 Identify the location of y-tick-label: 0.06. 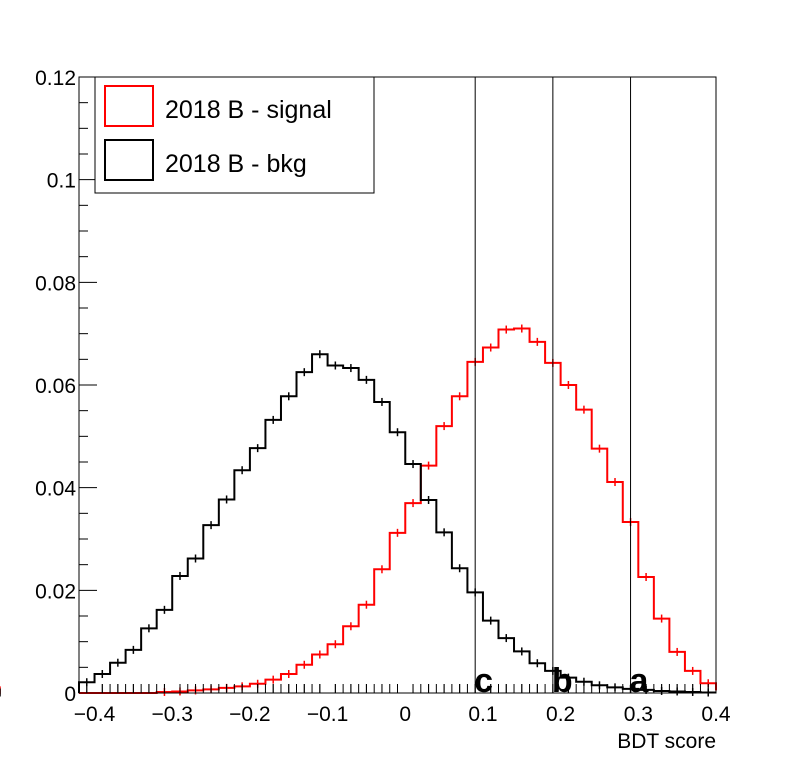
(55, 386).